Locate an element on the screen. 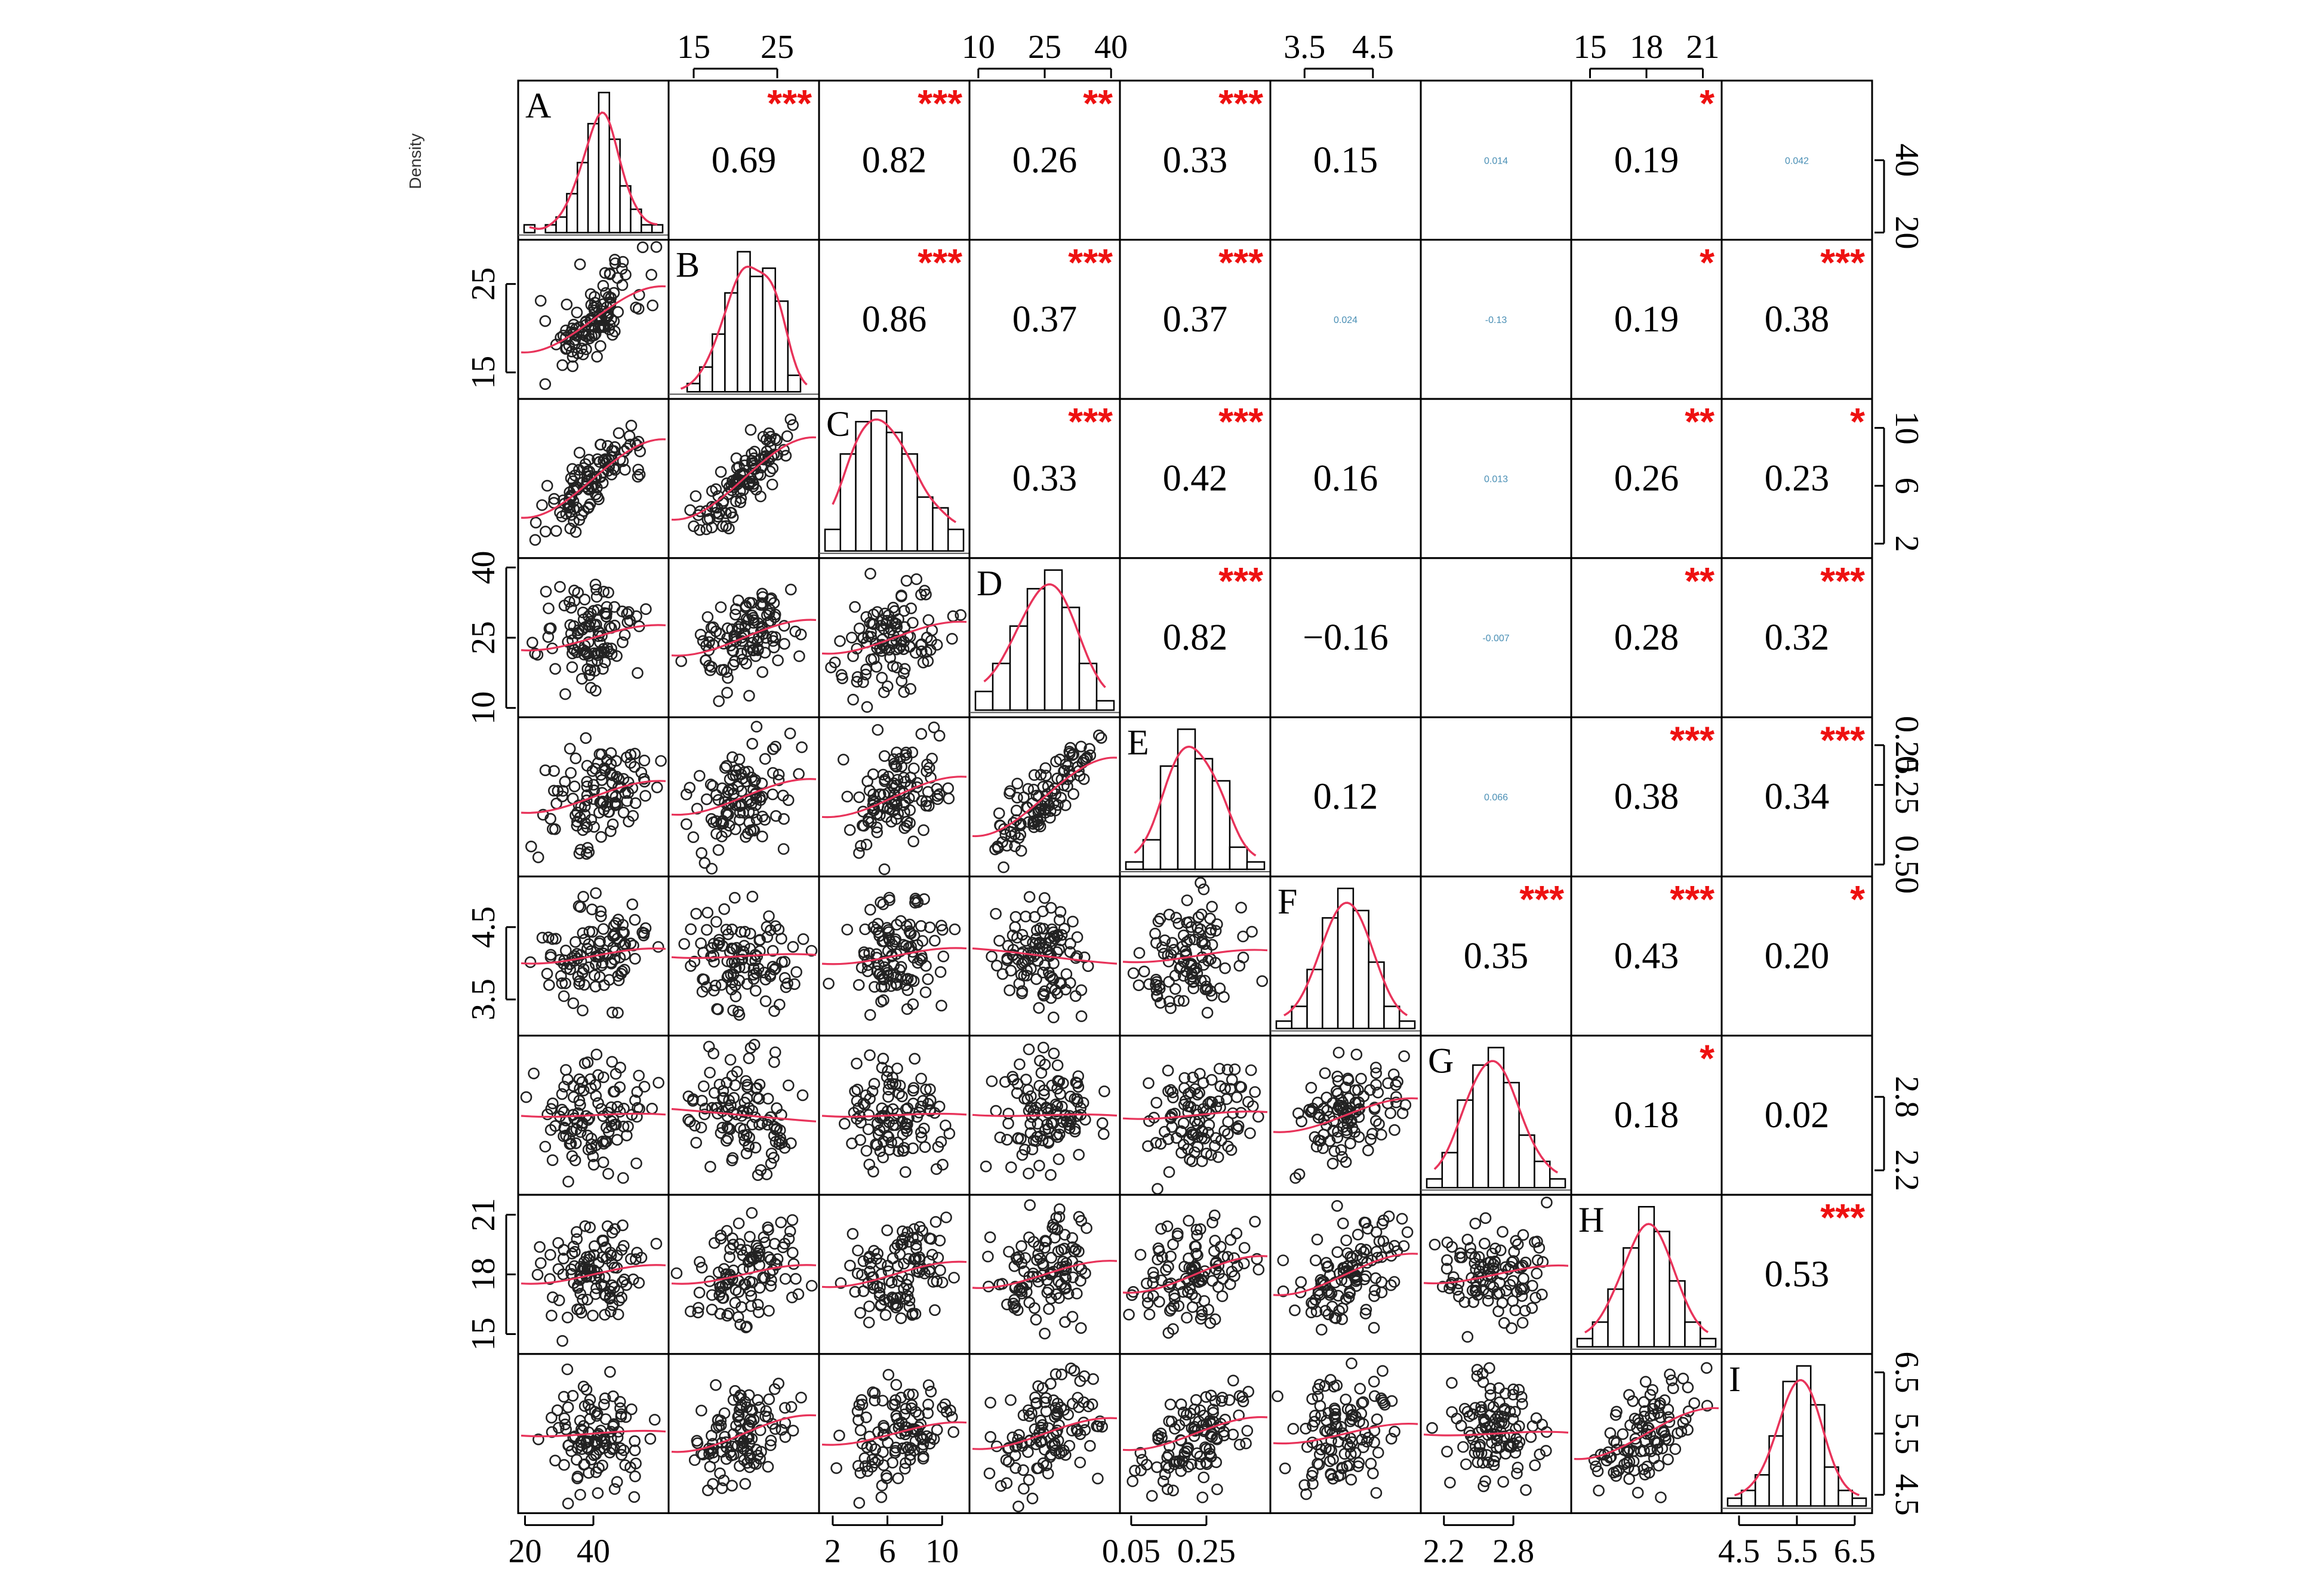  correlation-value: 0.19 is located at coordinates (1647, 160).